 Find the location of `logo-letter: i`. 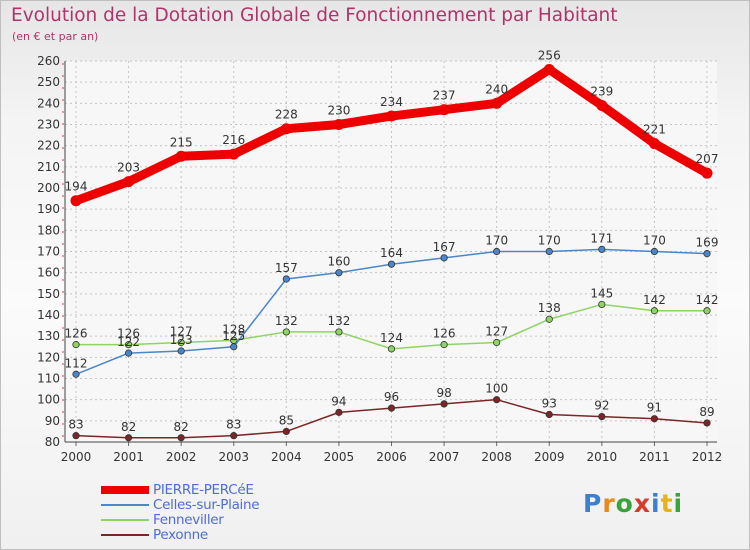

logo-letter: i is located at coordinates (678, 503).